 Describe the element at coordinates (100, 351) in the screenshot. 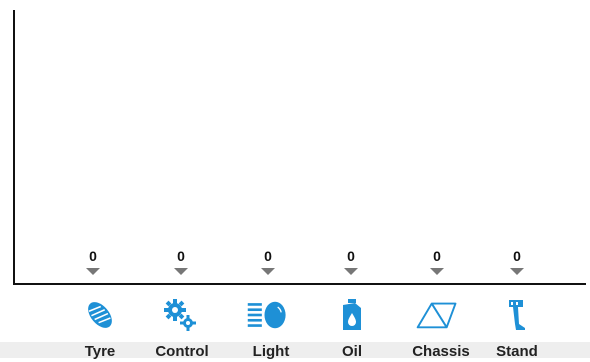

I see `category-label-tyre: Tyre` at that location.